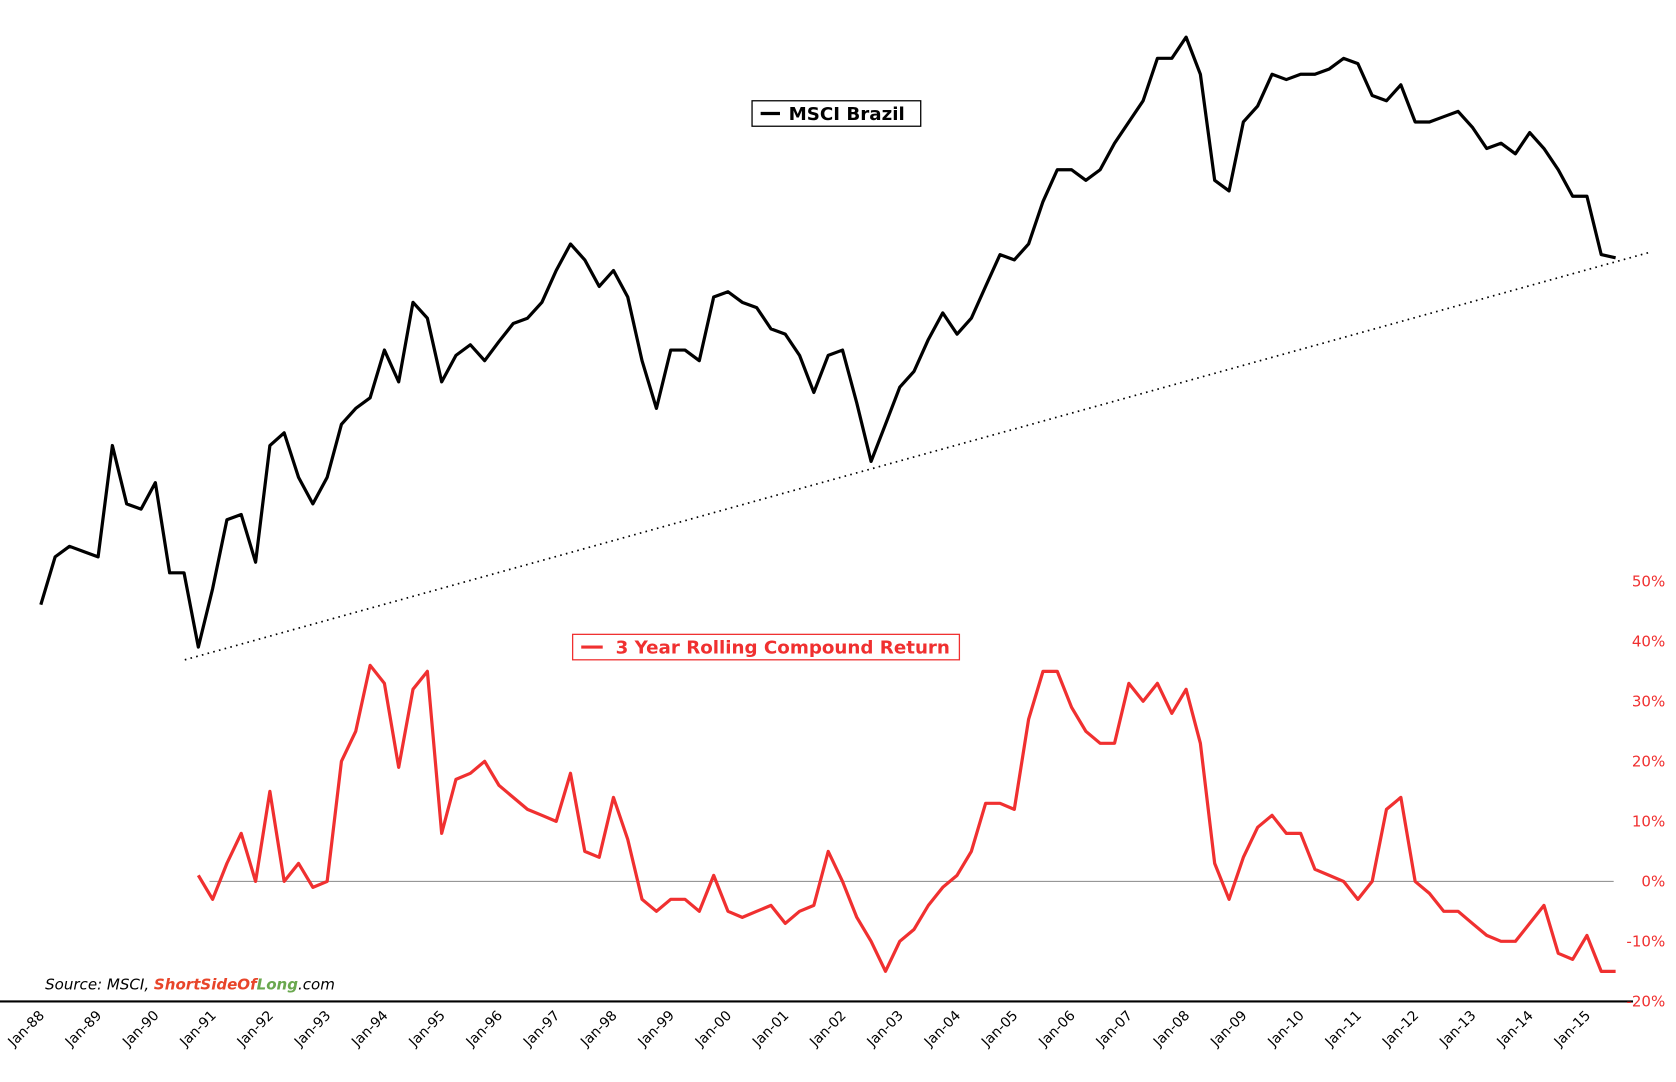  I want to click on x-tick-label: Jan-00, so click(713, 1029).